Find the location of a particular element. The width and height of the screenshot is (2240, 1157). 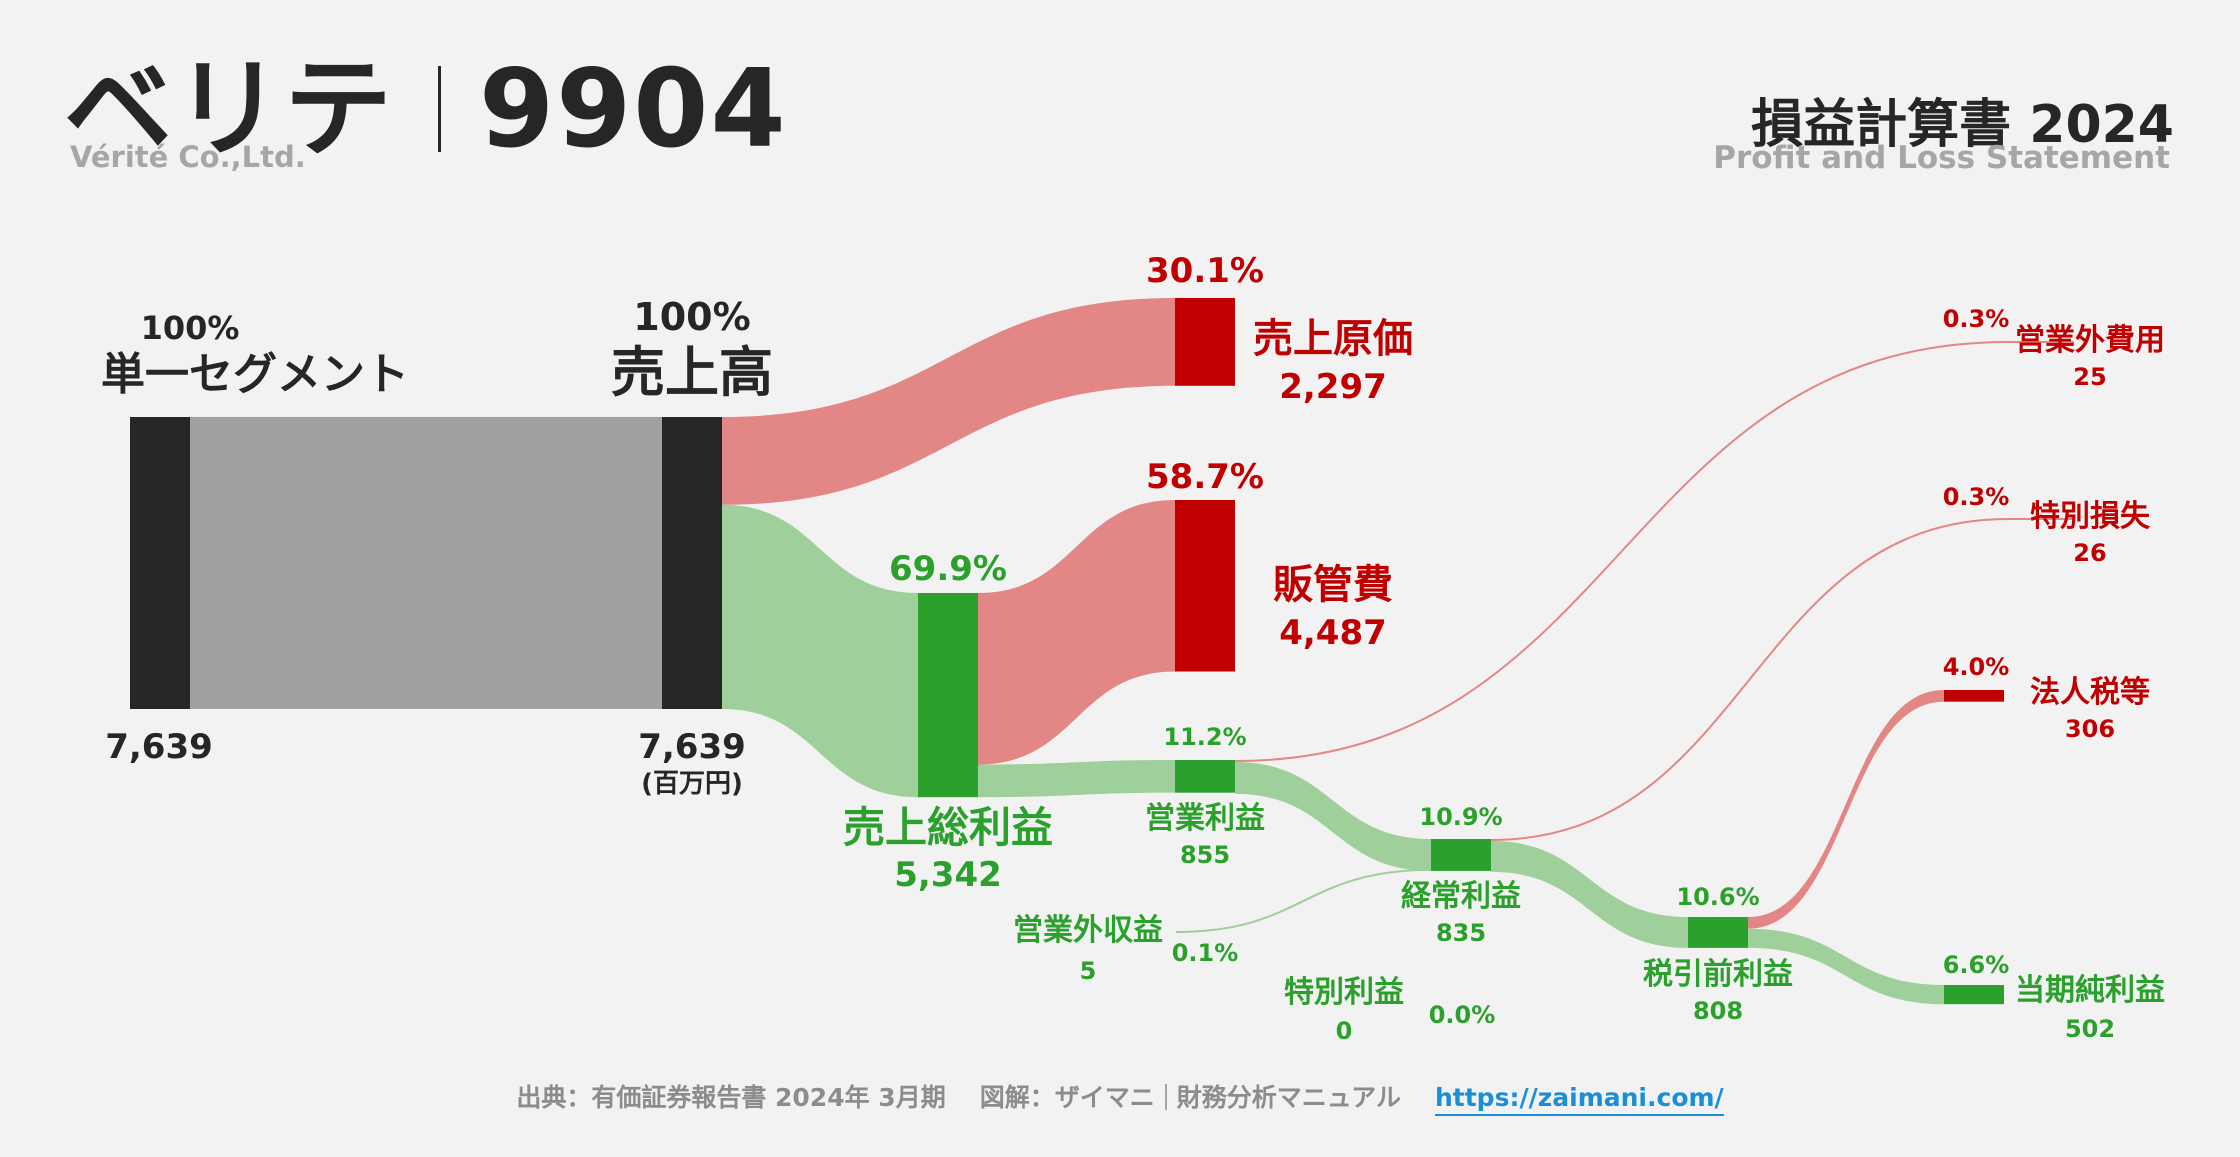

flow-nonop_inc-to-ordinary is located at coordinates (1303, 900).